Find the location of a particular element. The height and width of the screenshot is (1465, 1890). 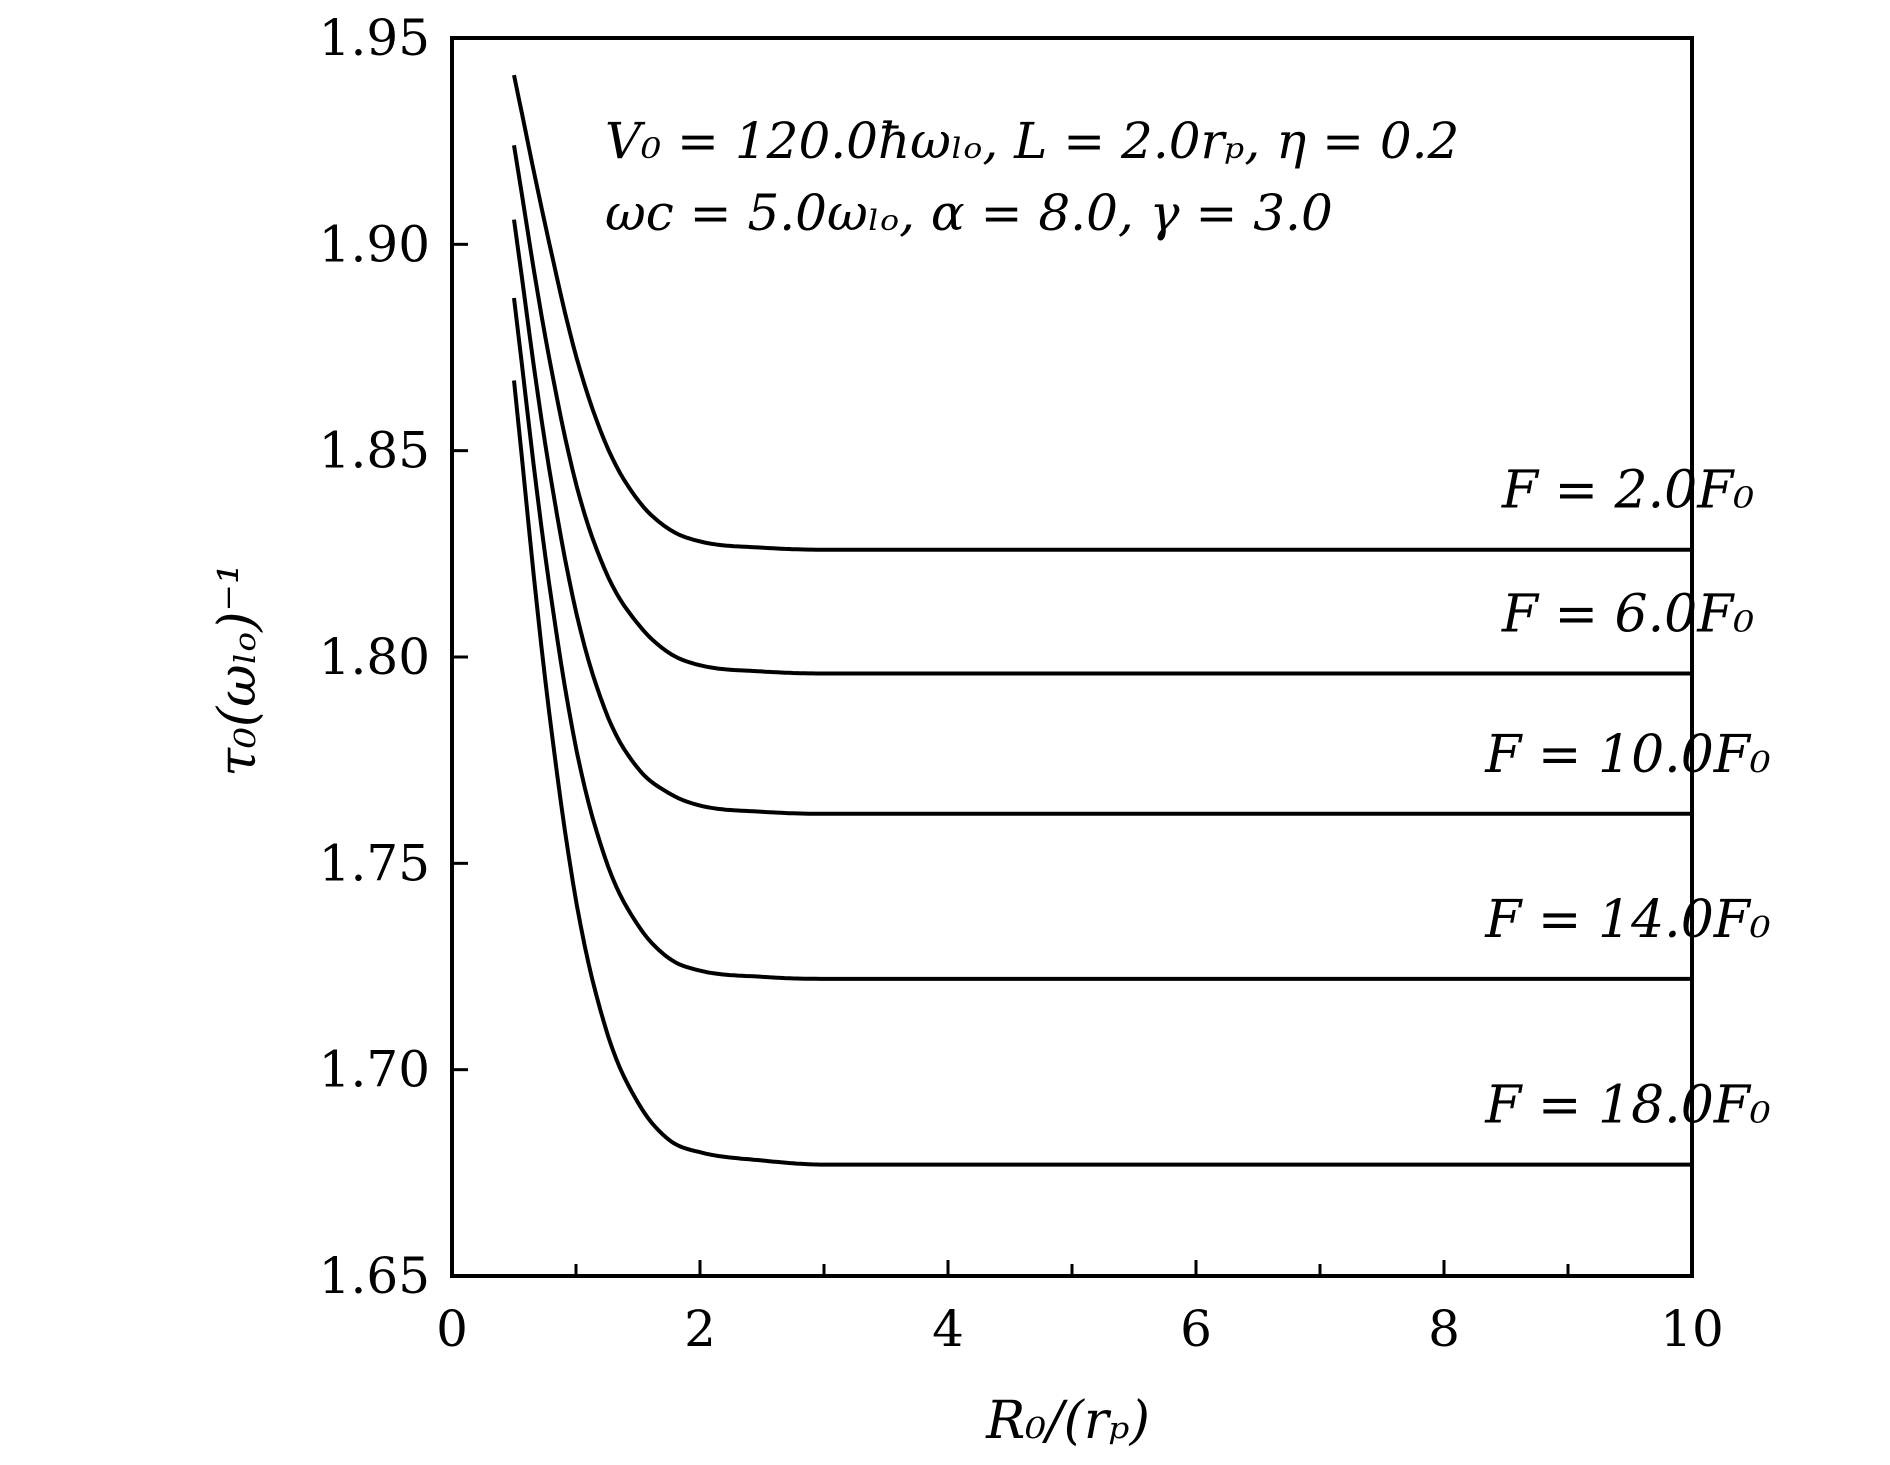

series-label-4: F = 14.0F₀ is located at coordinates (1627, 920).